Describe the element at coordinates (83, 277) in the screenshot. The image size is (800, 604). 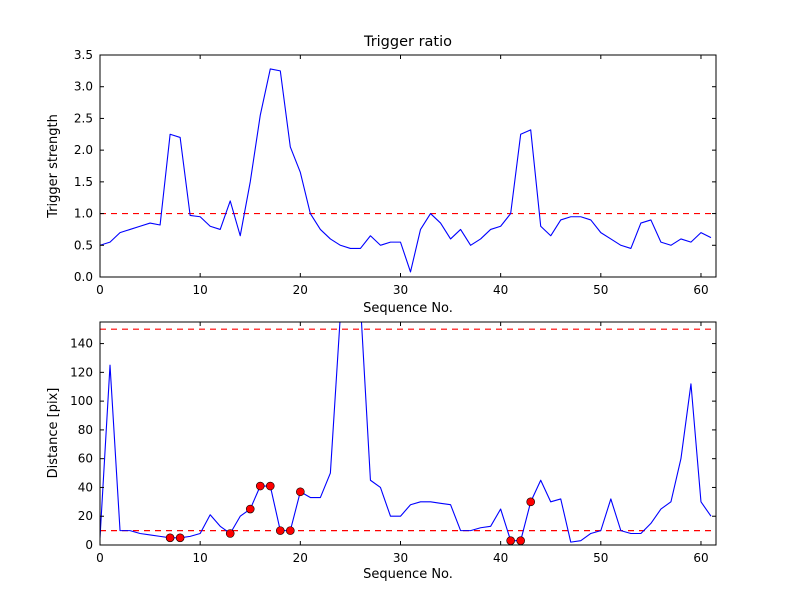
I see `y-tick-label: 0.0` at that location.